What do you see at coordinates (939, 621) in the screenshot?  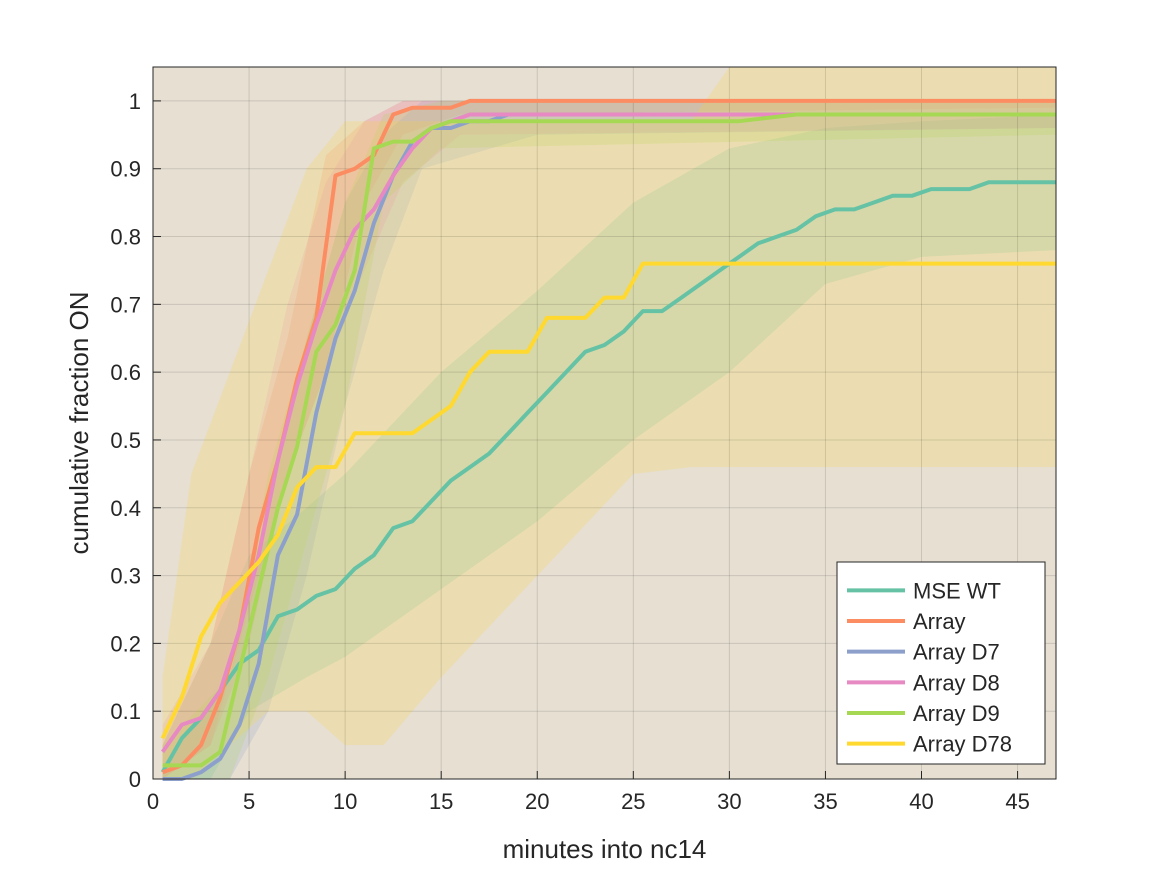 I see `legend-label-2: Array` at bounding box center [939, 621].